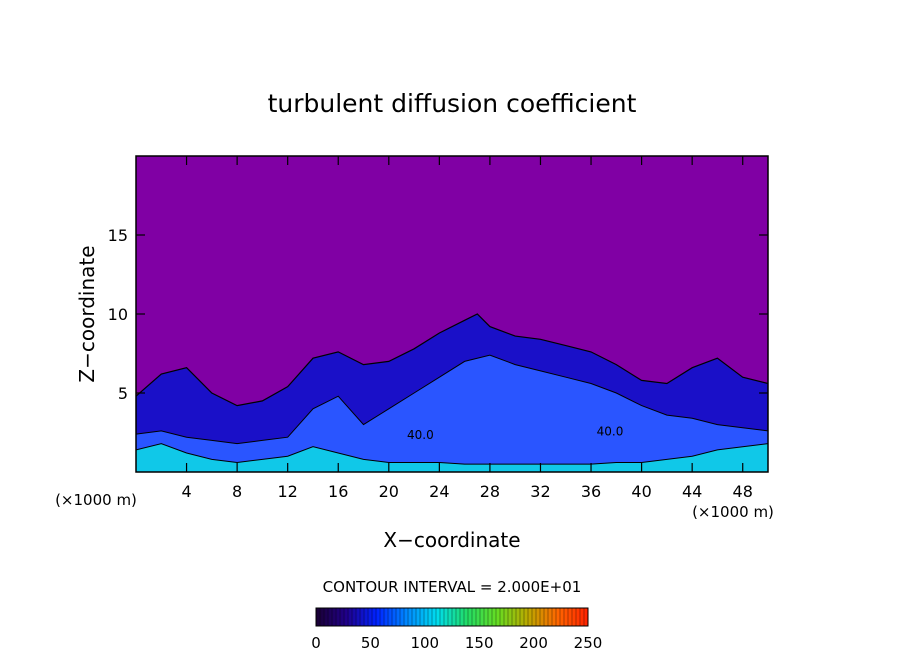 The height and width of the screenshot is (654, 904). What do you see at coordinates (87, 313) in the screenshot?
I see `y-axis-label: Z−coordinate` at bounding box center [87, 313].